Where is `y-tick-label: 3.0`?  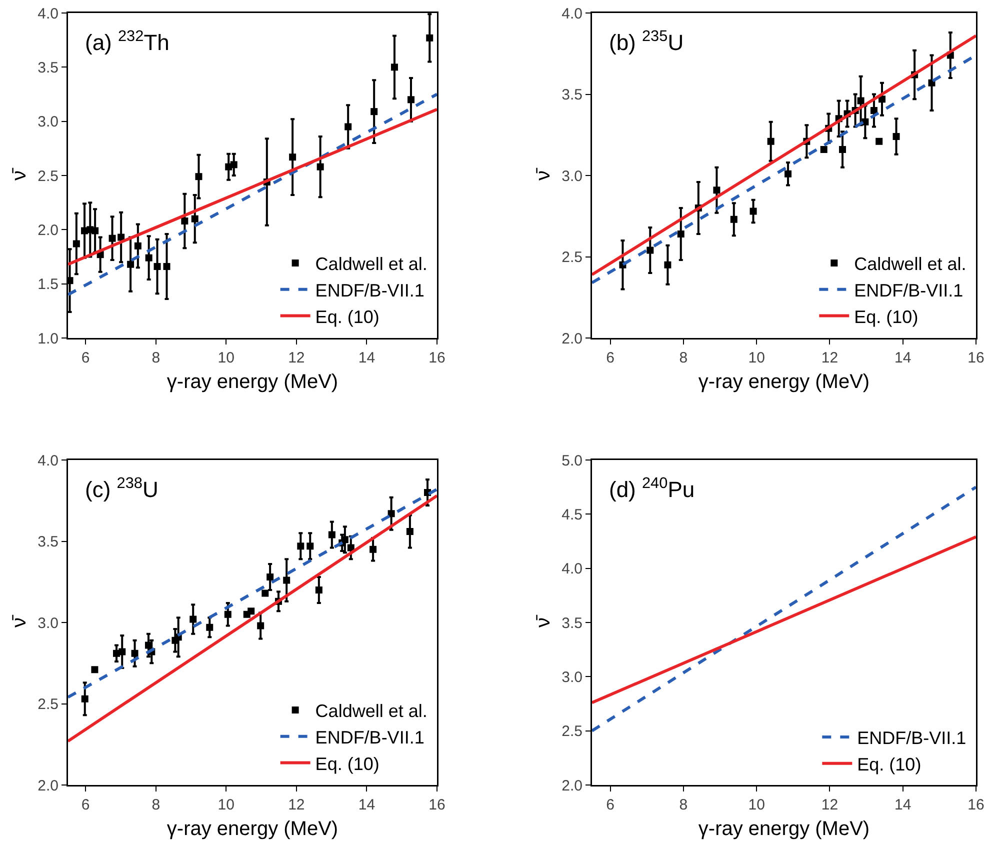
y-tick-label: 3.0 is located at coordinates (48, 623).